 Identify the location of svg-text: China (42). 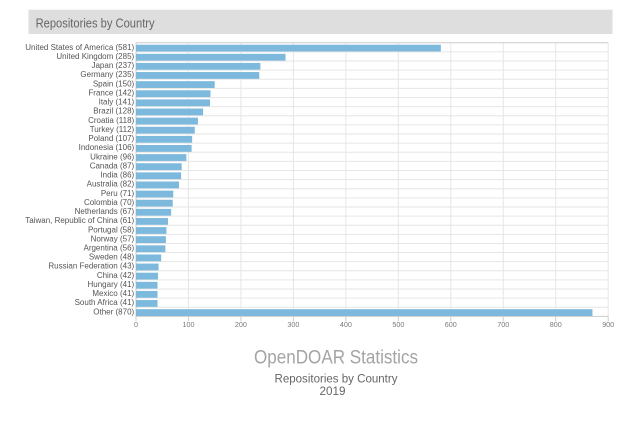
(116, 275).